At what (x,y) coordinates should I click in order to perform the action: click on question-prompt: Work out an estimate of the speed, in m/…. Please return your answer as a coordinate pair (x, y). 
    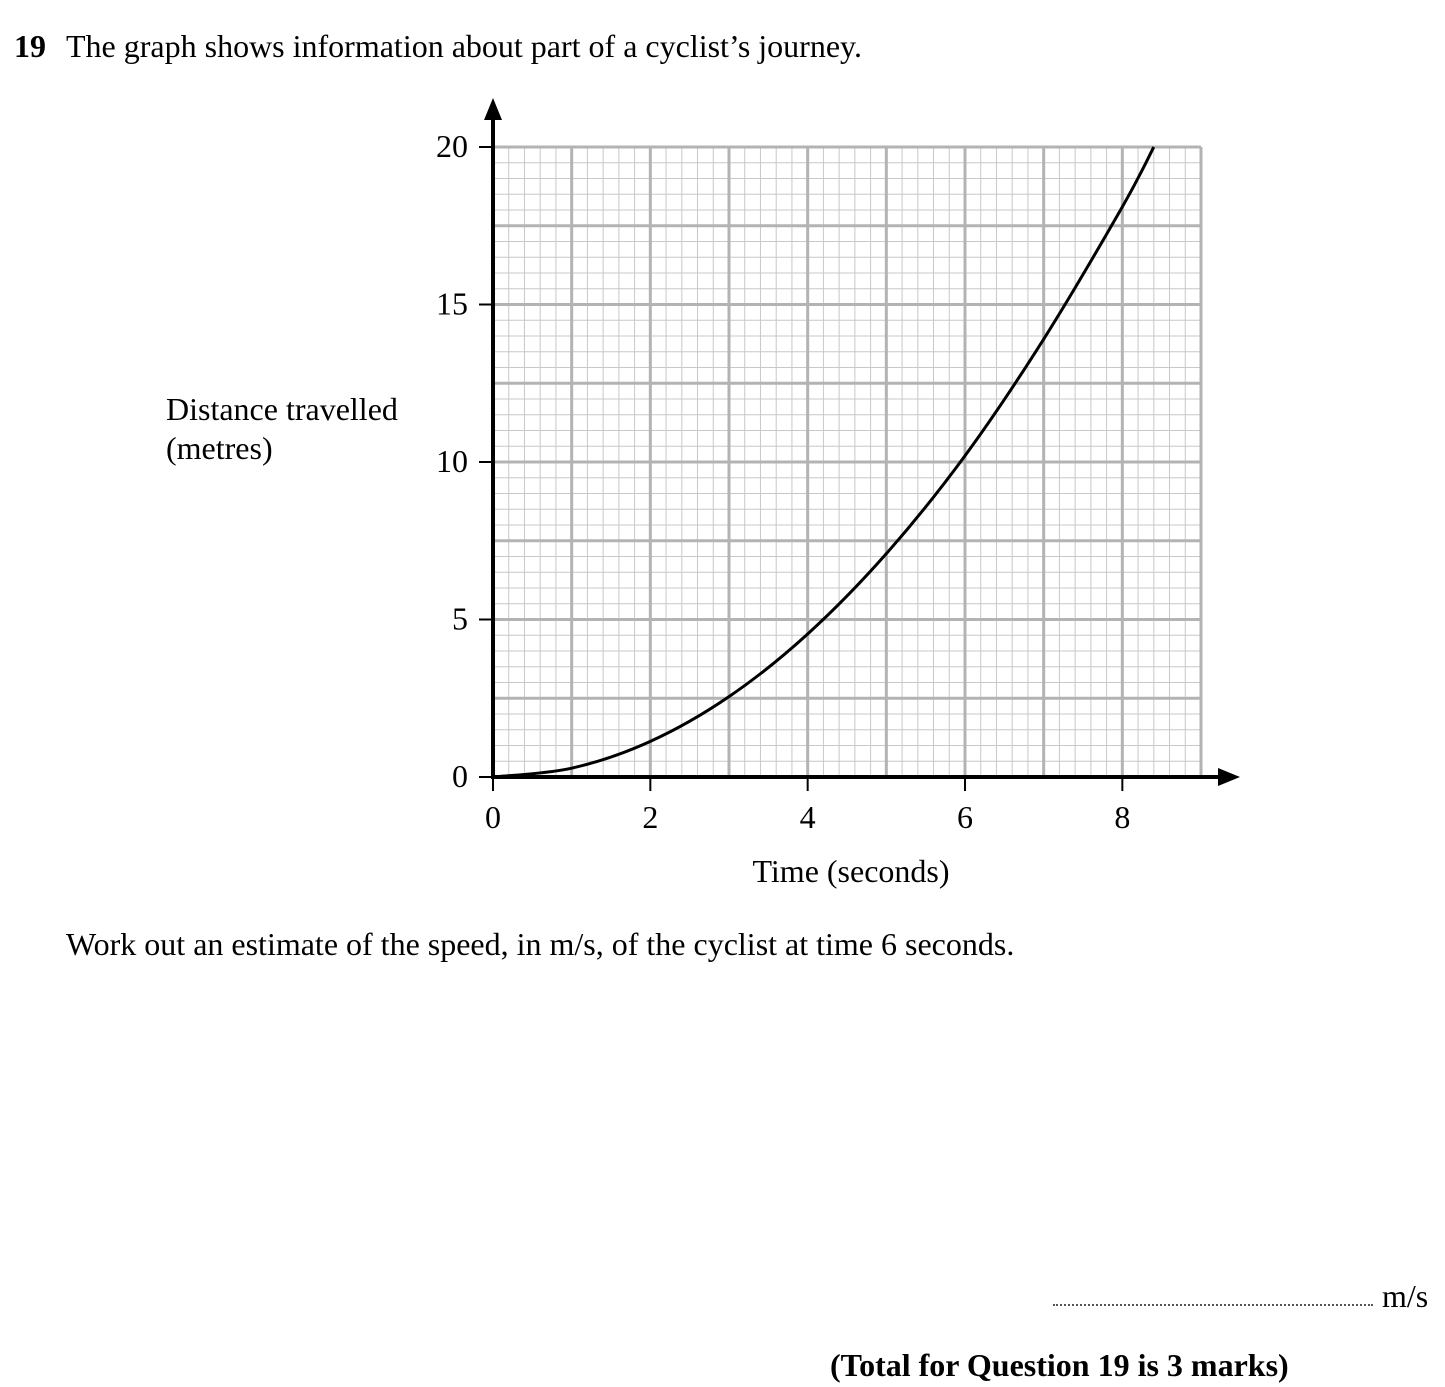
    Looking at the image, I should click on (540, 944).